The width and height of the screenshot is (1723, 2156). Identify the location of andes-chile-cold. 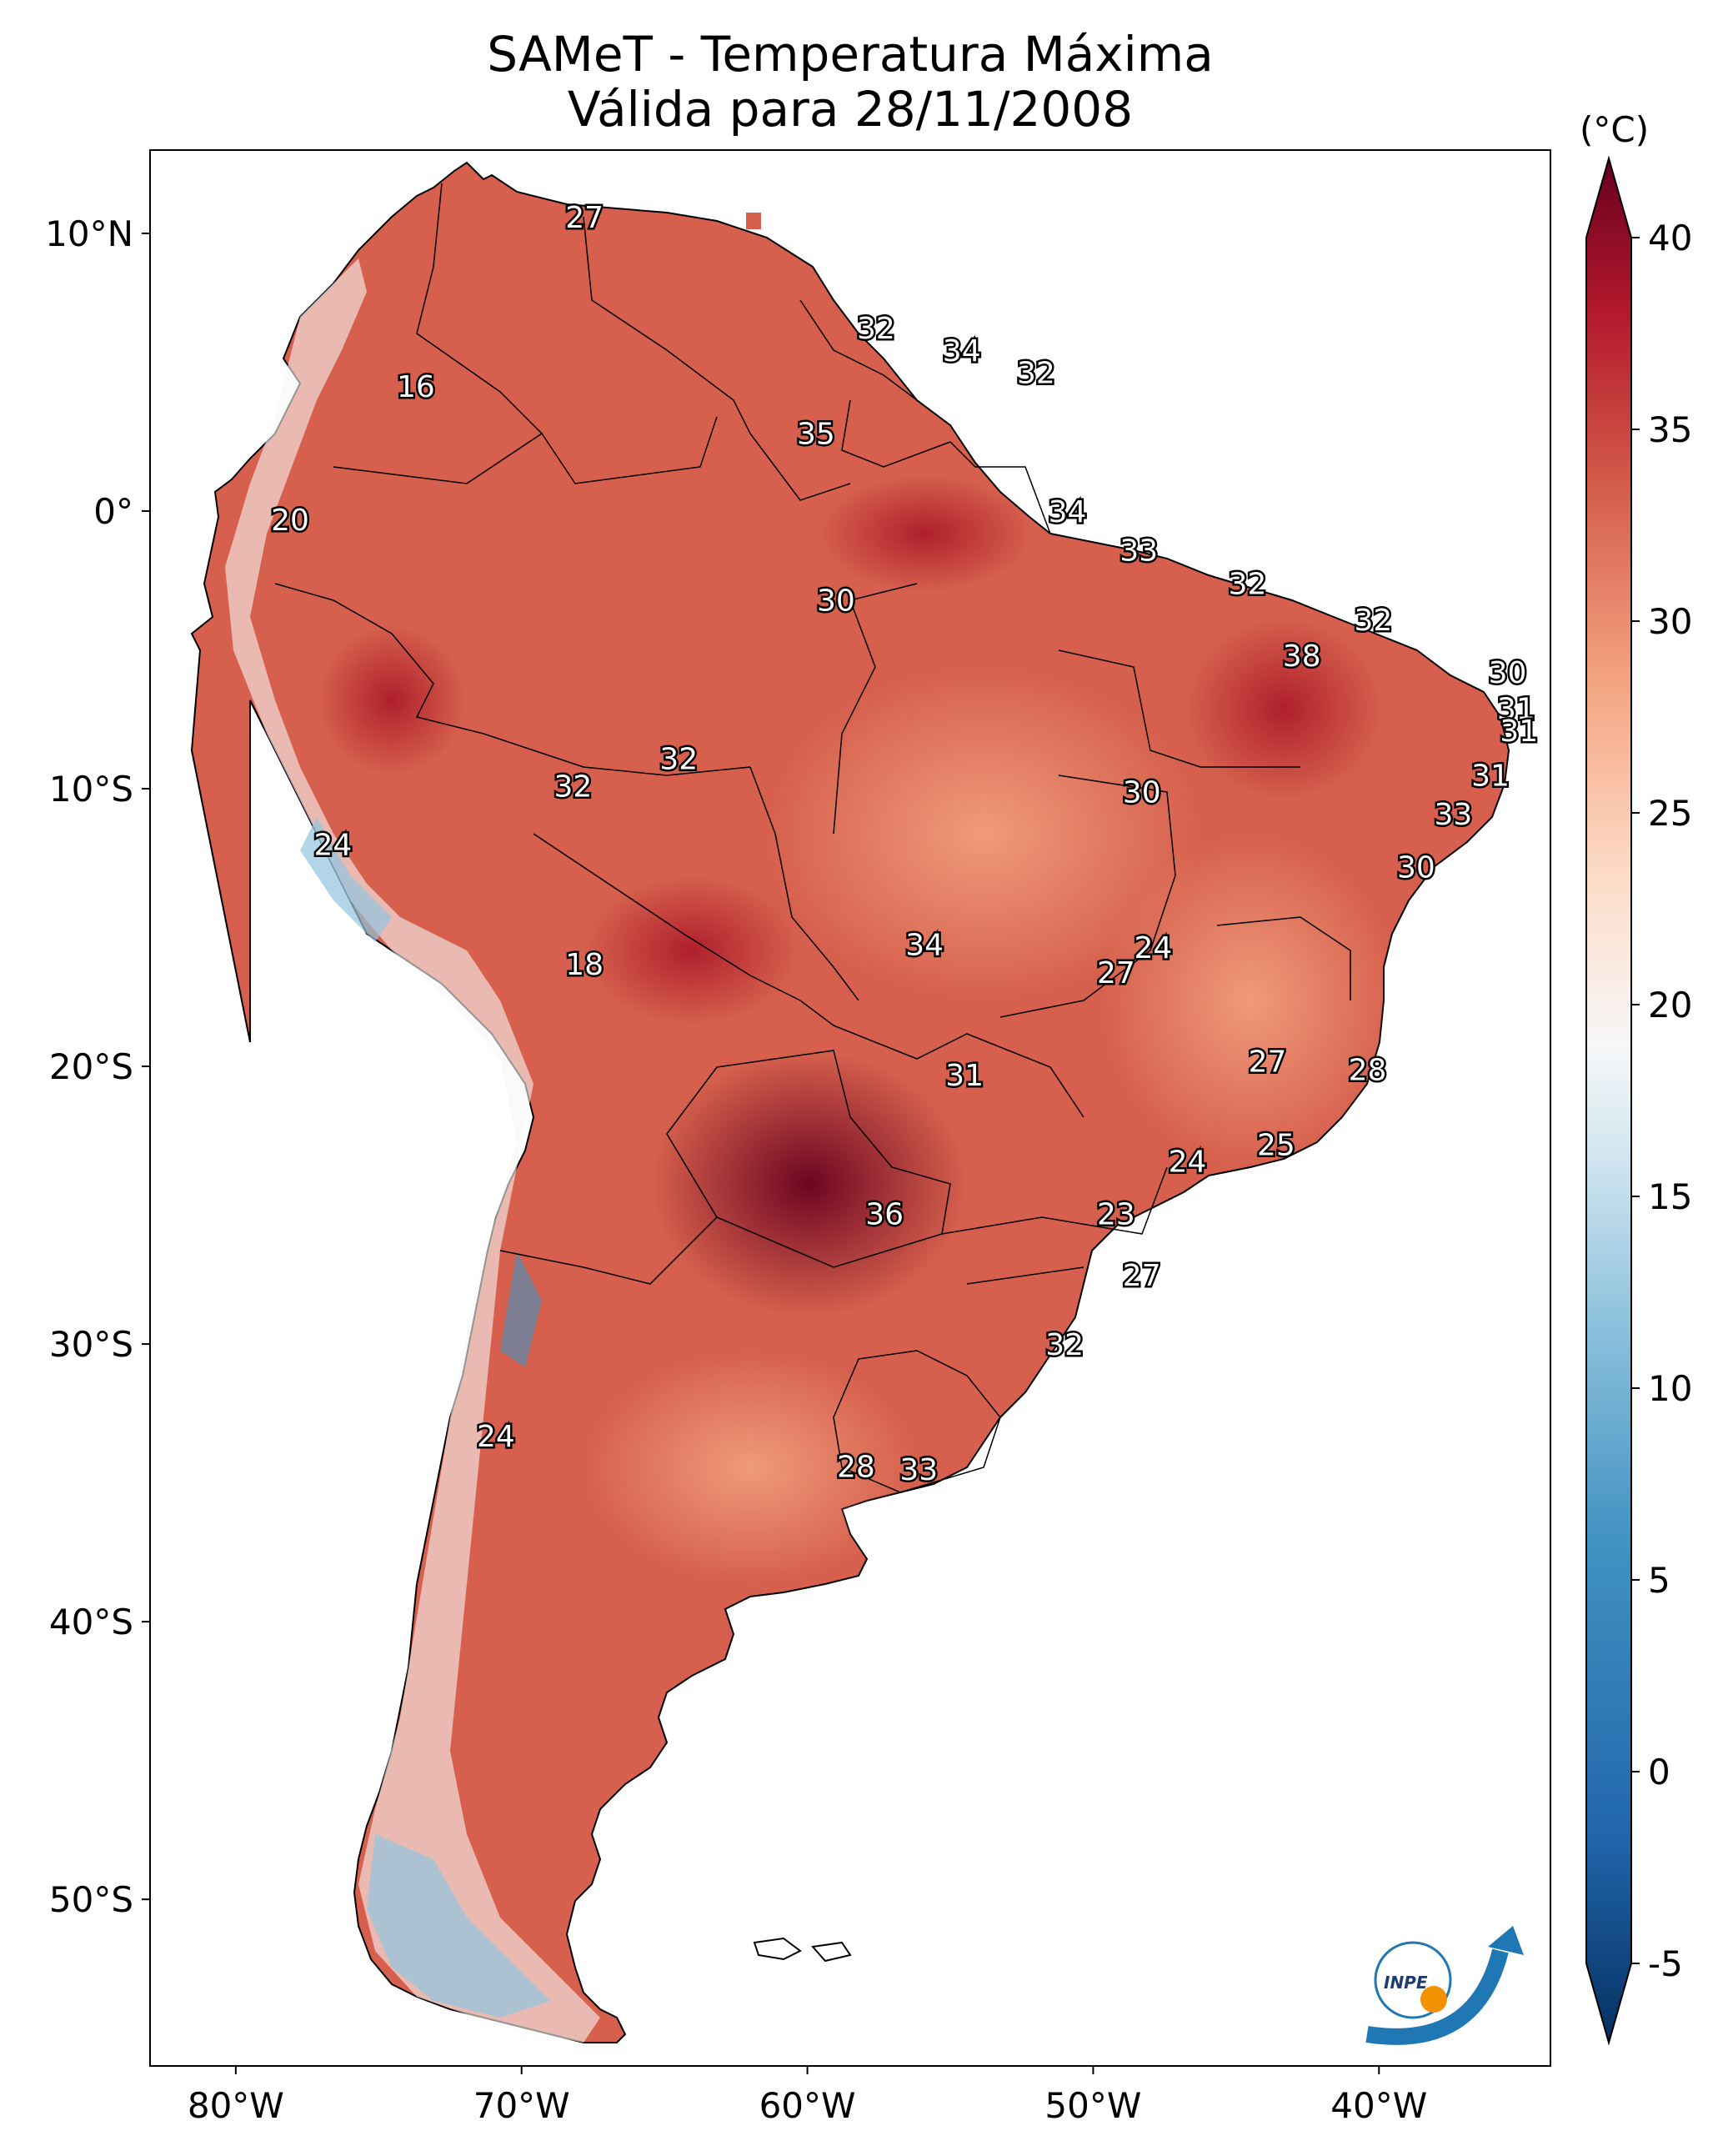
(521, 1309).